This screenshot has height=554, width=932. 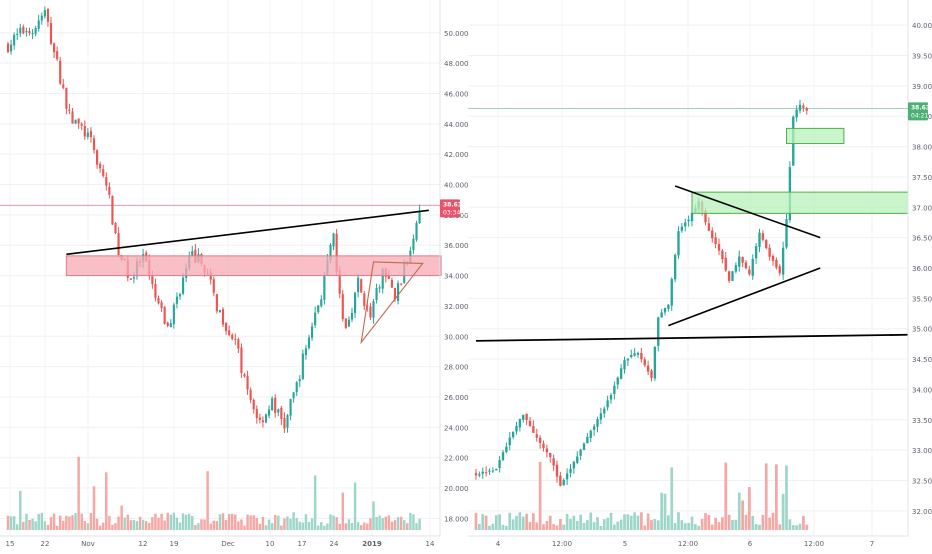 What do you see at coordinates (922, 360) in the screenshot?
I see `right-y-tick-label: 34.500` at bounding box center [922, 360].